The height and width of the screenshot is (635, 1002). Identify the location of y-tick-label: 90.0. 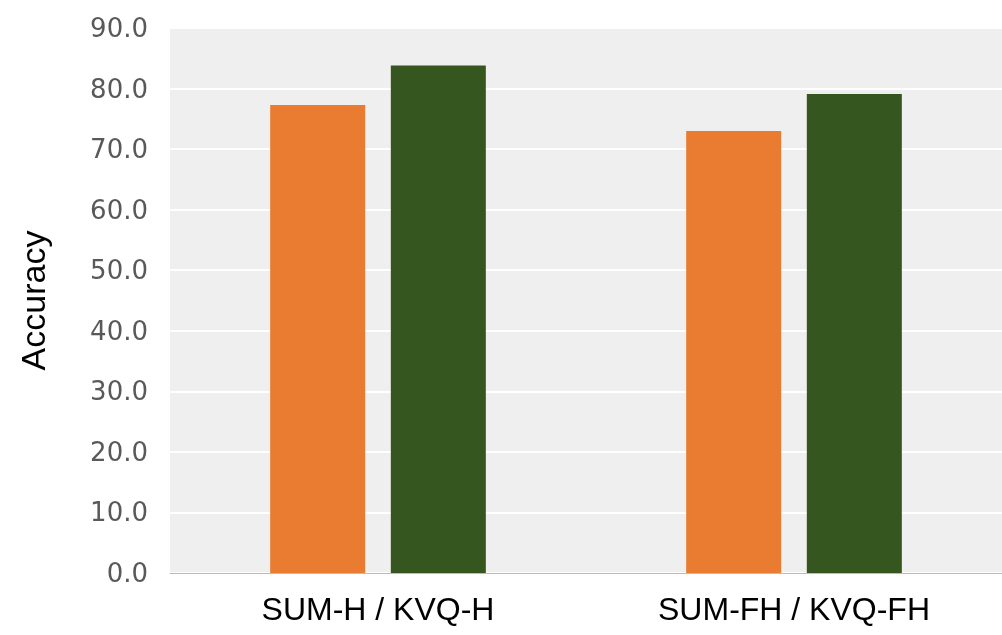
(119, 28).